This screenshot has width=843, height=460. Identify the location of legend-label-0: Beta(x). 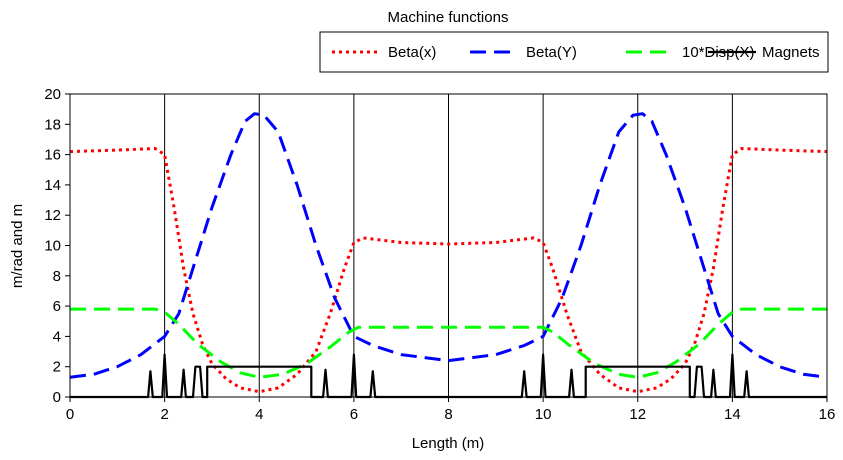
(412, 52).